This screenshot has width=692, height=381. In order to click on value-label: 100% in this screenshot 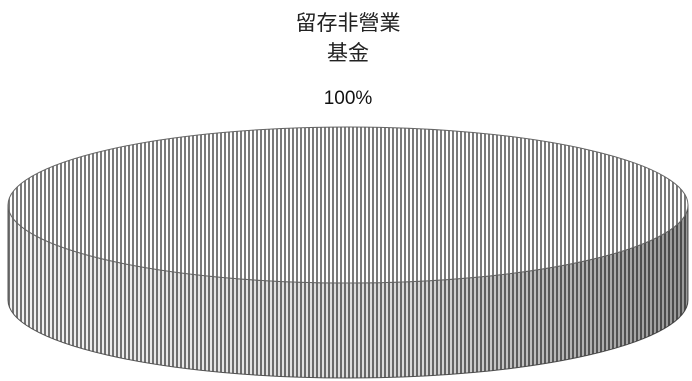, I will do `click(348, 98)`.